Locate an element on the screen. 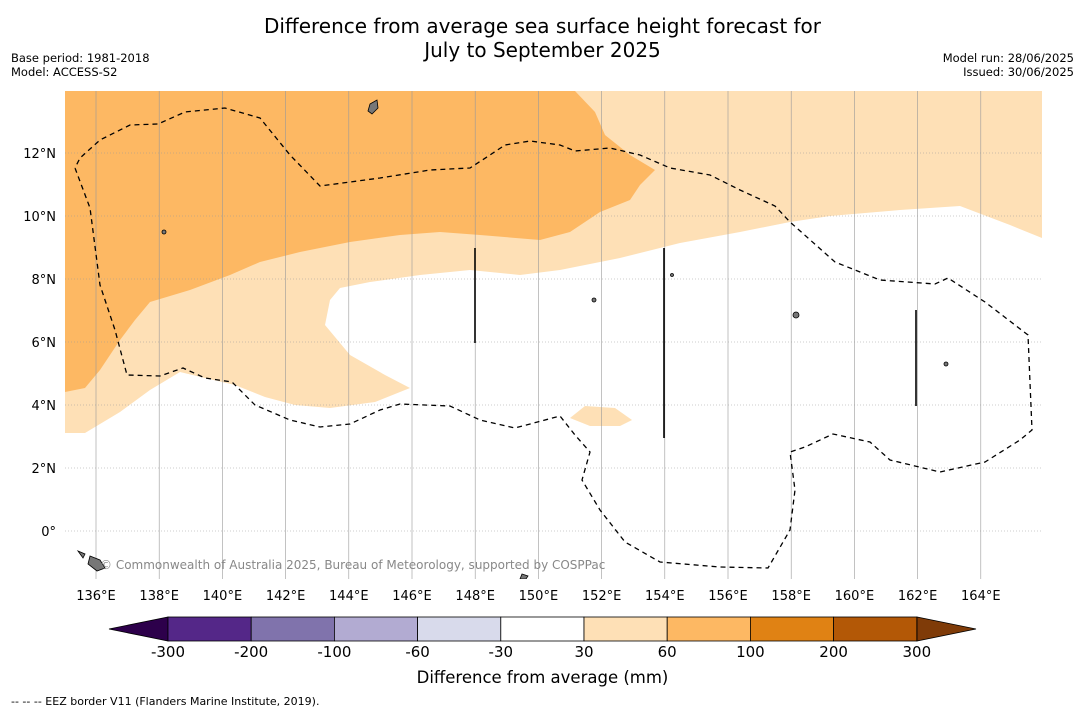 Image resolution: width=1085 pixels, height=713 pixels. lat-label: 6°N is located at coordinates (44, 343).